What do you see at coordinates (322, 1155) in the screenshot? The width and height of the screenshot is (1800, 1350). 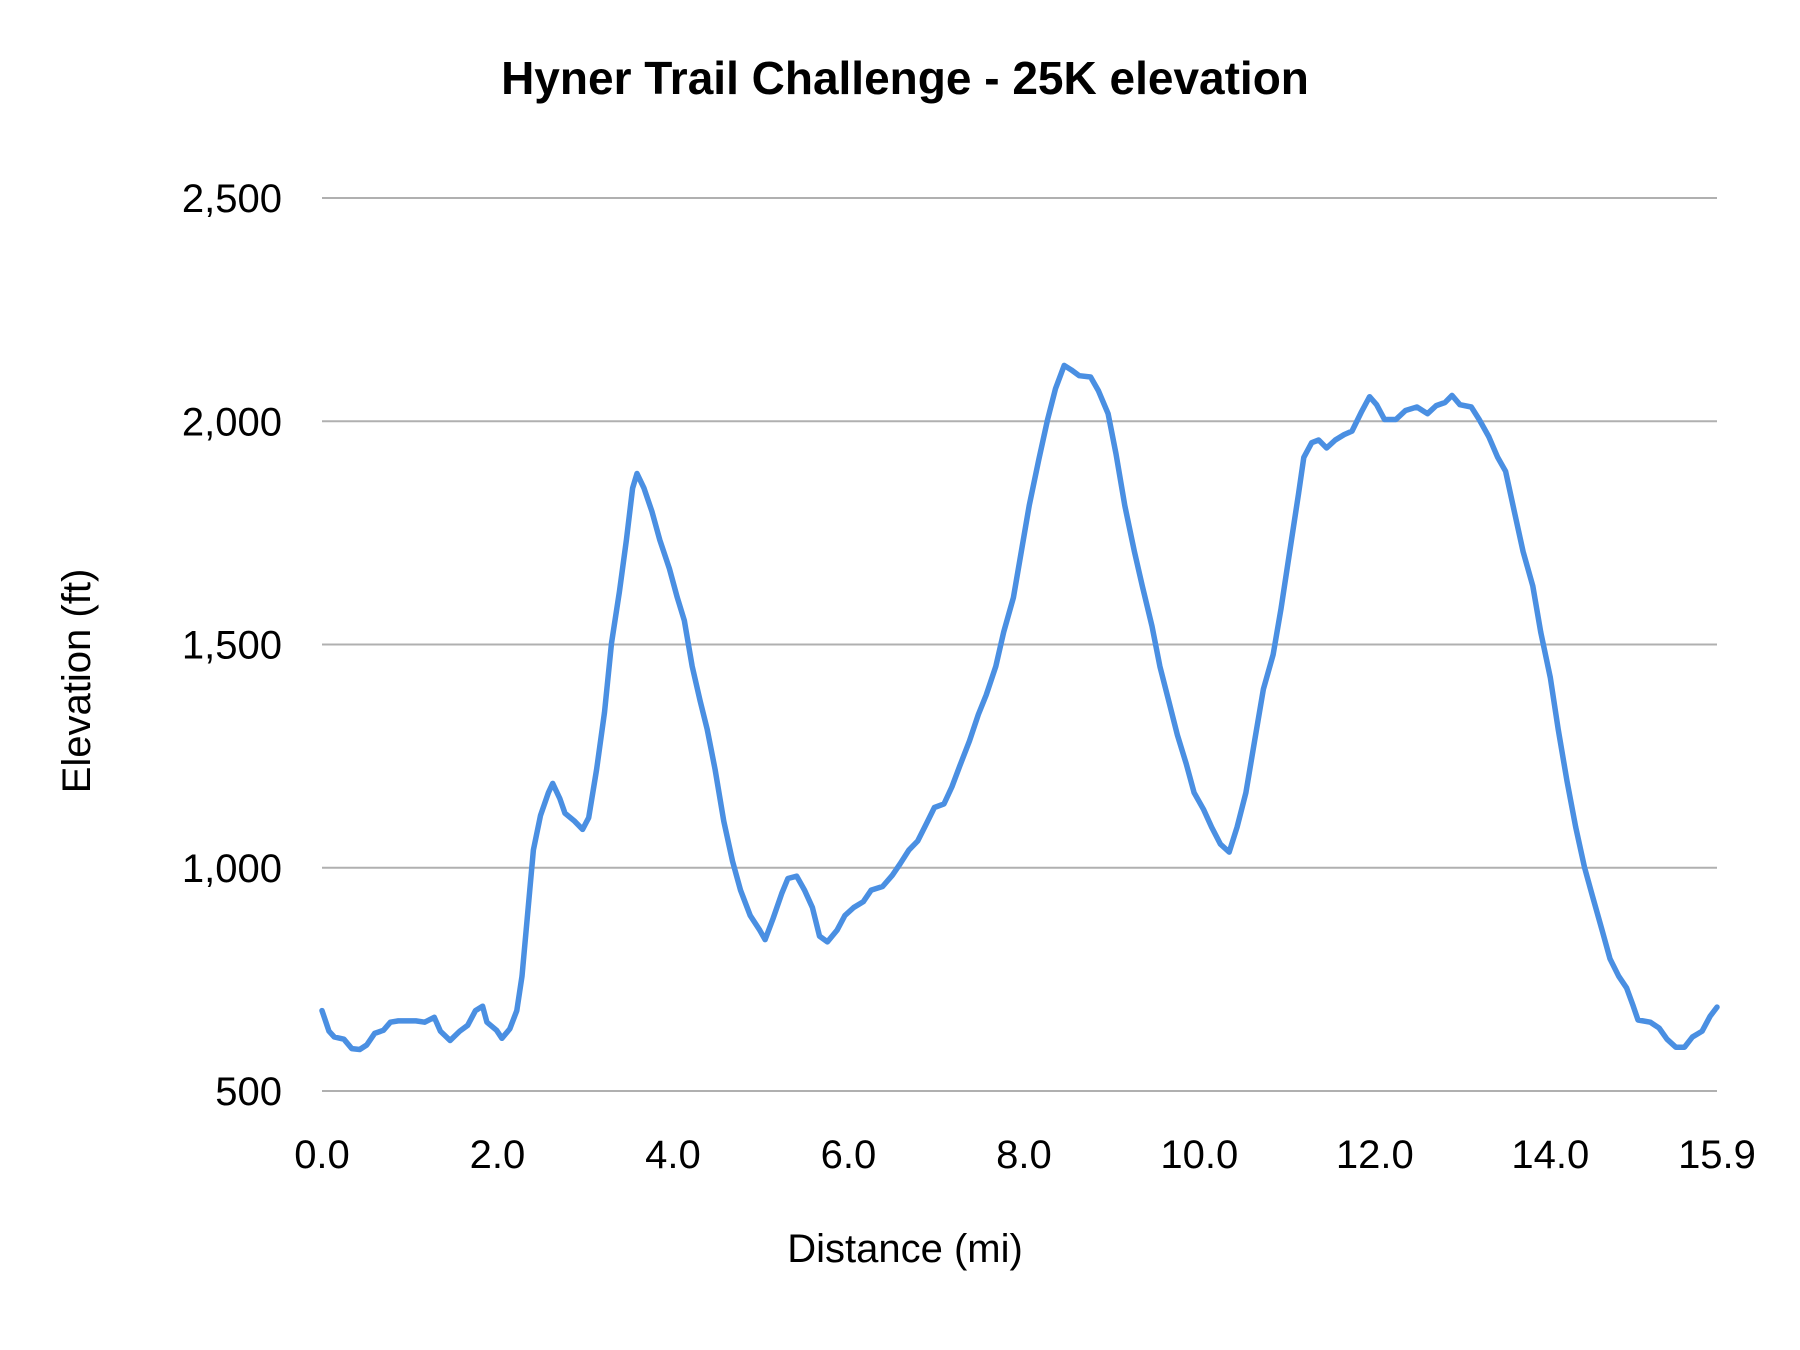 I see `x-tick-label: 0.0` at bounding box center [322, 1155].